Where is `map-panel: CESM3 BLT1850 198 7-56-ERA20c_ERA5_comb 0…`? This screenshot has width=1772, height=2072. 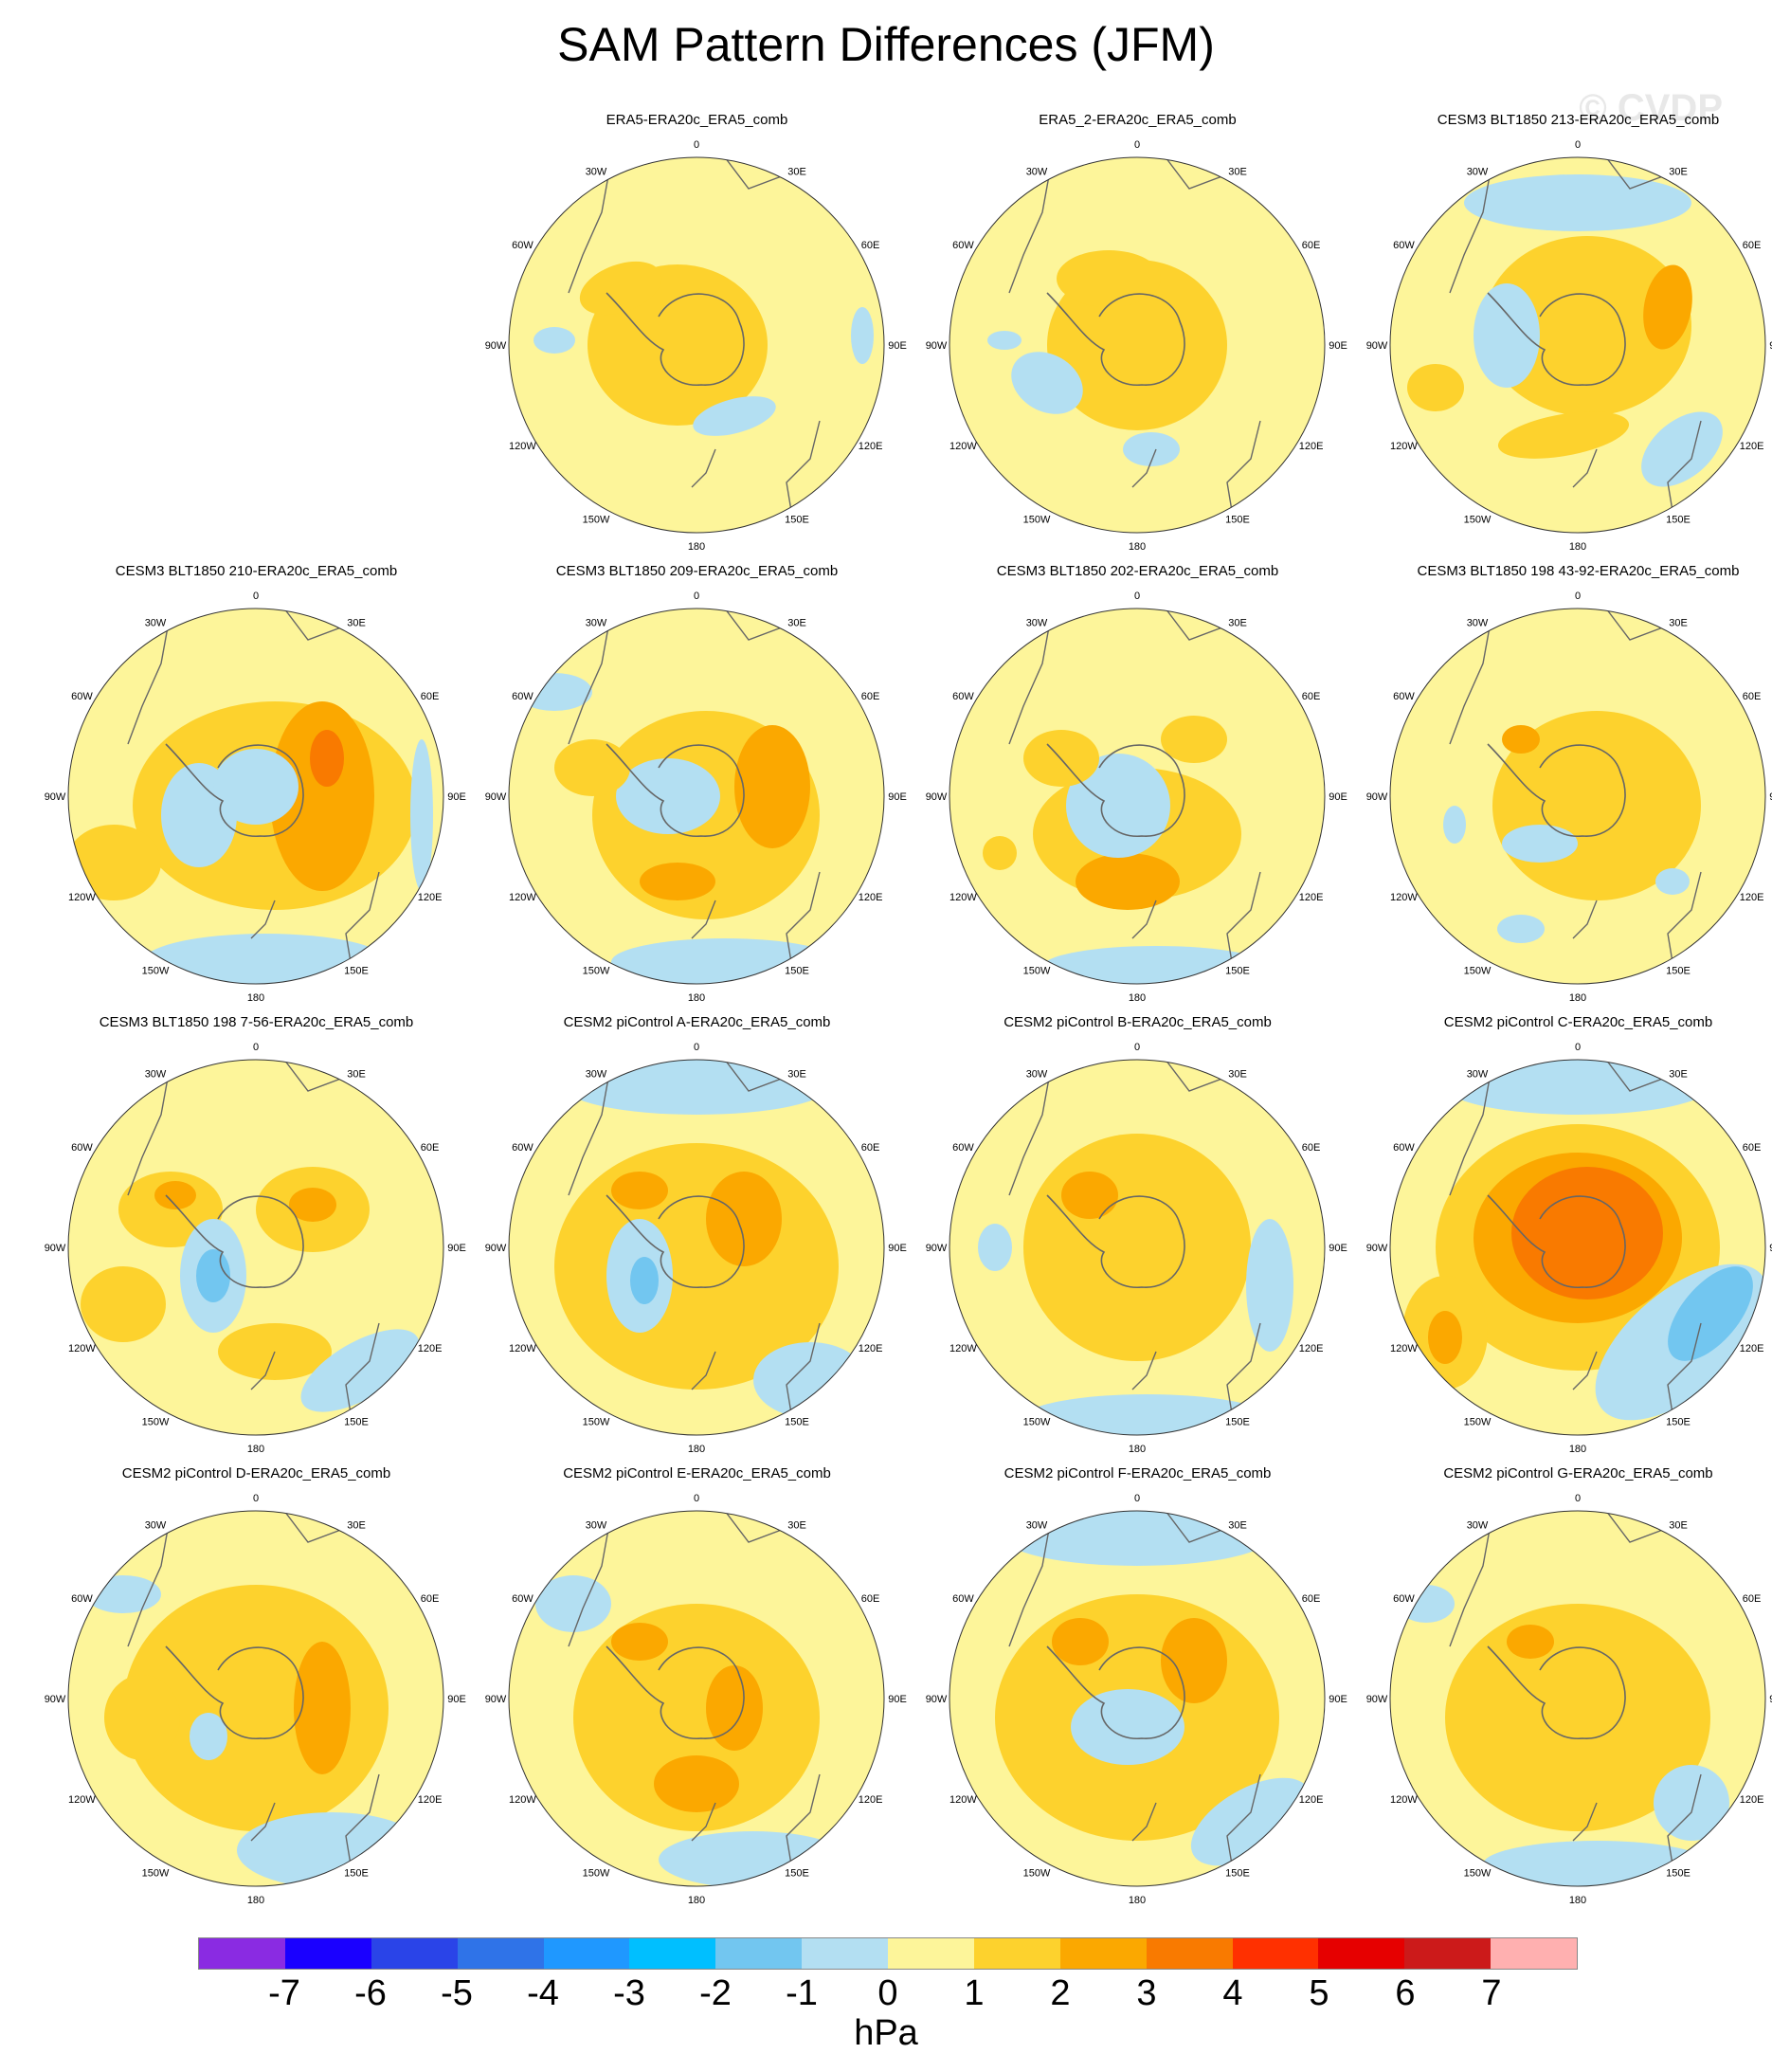
map-panel: CESM3 BLT1850 198 7-56-ERA20c_ERA5_comb 0… is located at coordinates (256, 1239).